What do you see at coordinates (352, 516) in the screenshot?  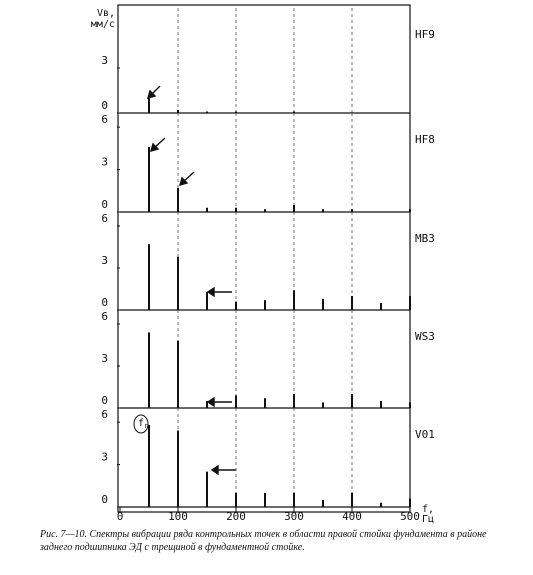 I see `x-tick-label: 400` at bounding box center [352, 516].